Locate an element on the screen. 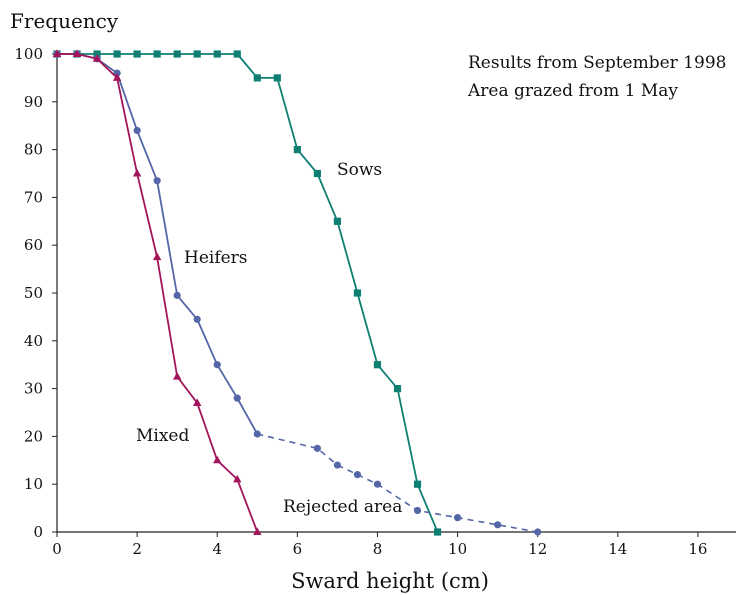 The width and height of the screenshot is (737, 595). y-tick-label: 40 is located at coordinates (33, 341).